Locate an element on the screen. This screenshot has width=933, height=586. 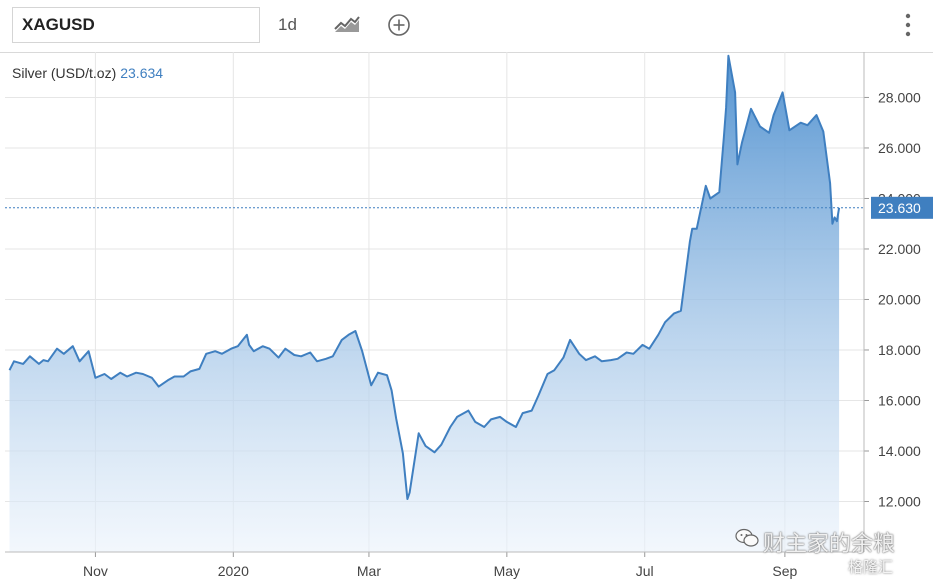
chart-toolbar: XAGUSD 1d is located at coordinates (466, 26).